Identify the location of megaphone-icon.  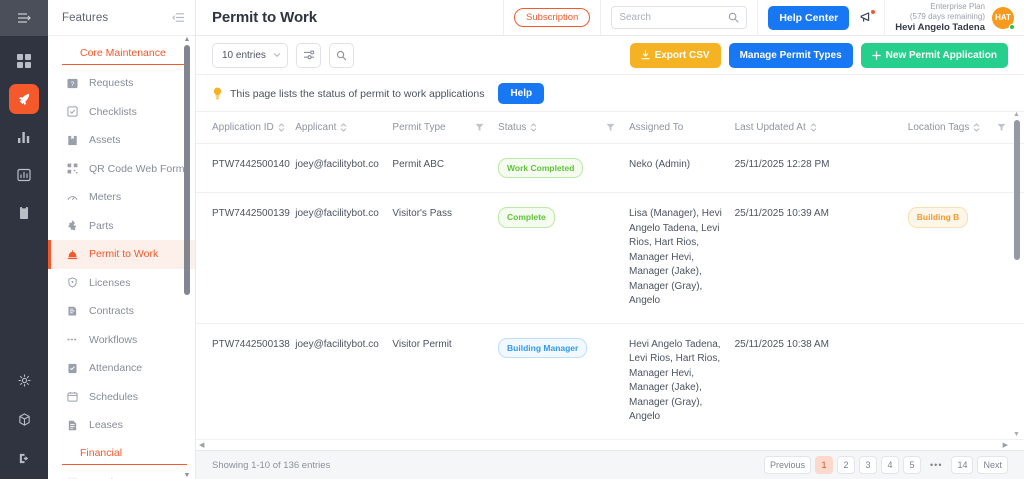
(868, 17).